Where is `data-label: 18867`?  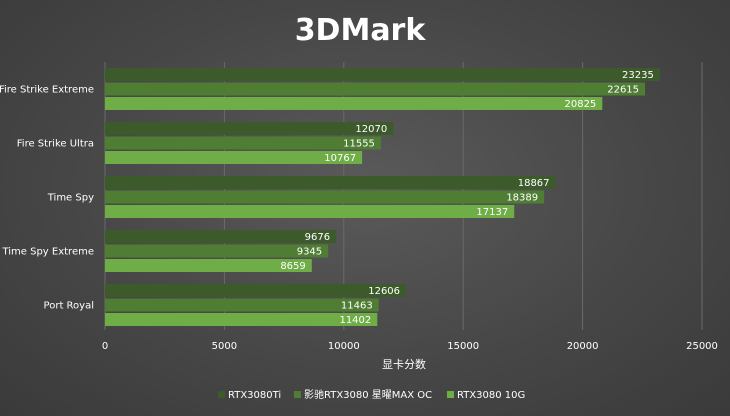
data-label: 18867 is located at coordinates (534, 183).